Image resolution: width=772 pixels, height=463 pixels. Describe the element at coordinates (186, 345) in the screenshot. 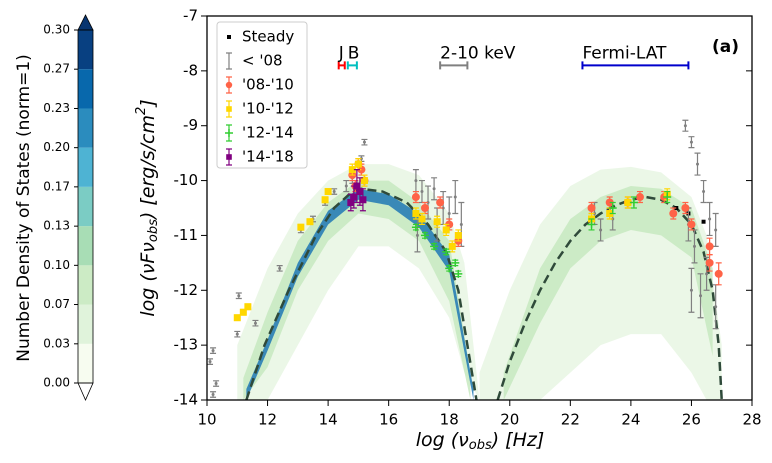

I see `y-tick-label: -13` at that location.